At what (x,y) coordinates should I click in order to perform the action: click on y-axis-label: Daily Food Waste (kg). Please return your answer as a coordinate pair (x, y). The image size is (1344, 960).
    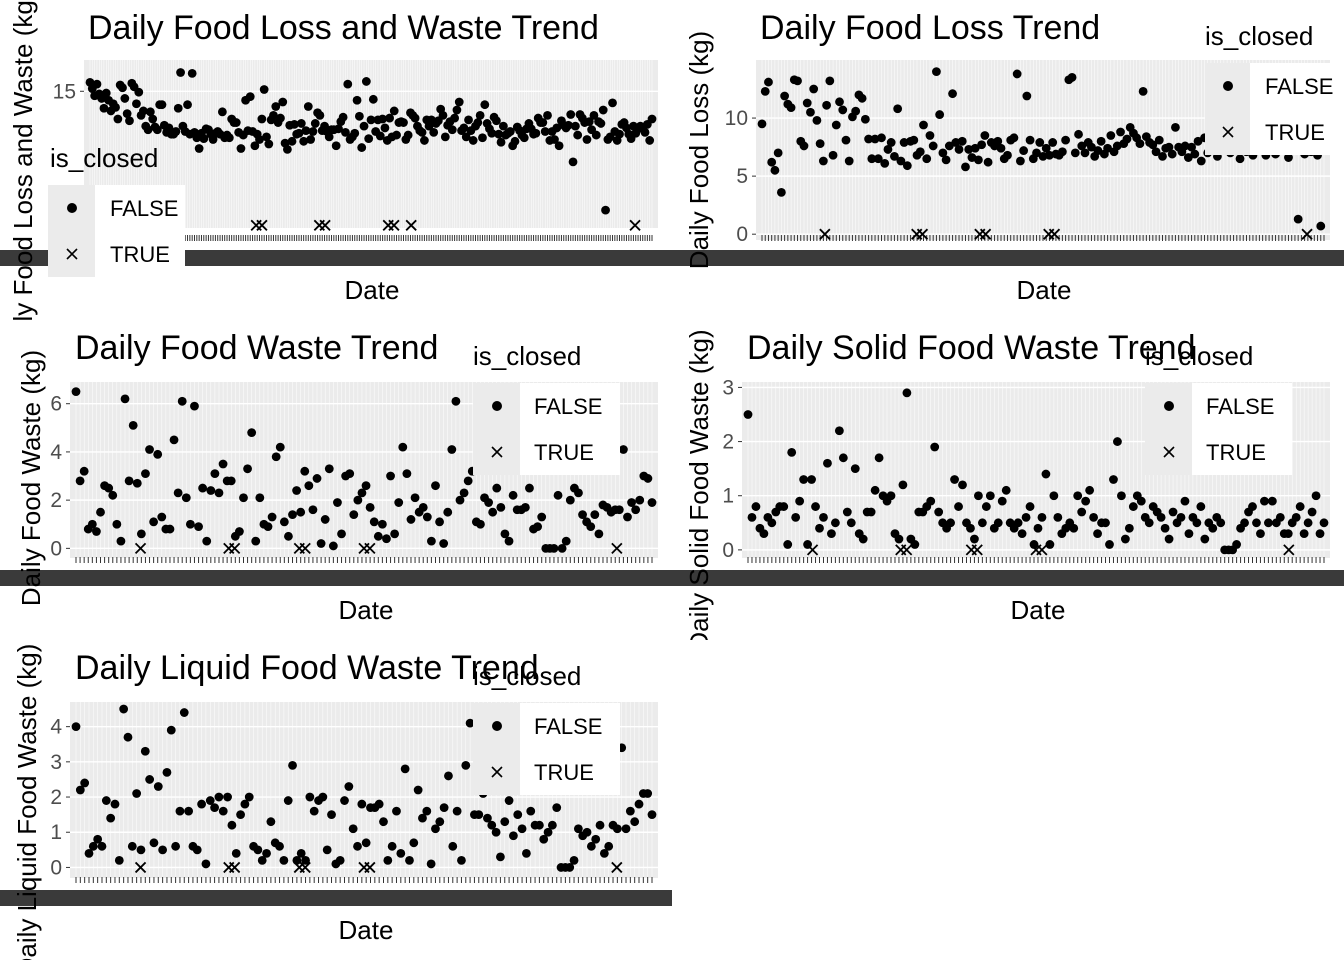
    Looking at the image, I should click on (31, 478).